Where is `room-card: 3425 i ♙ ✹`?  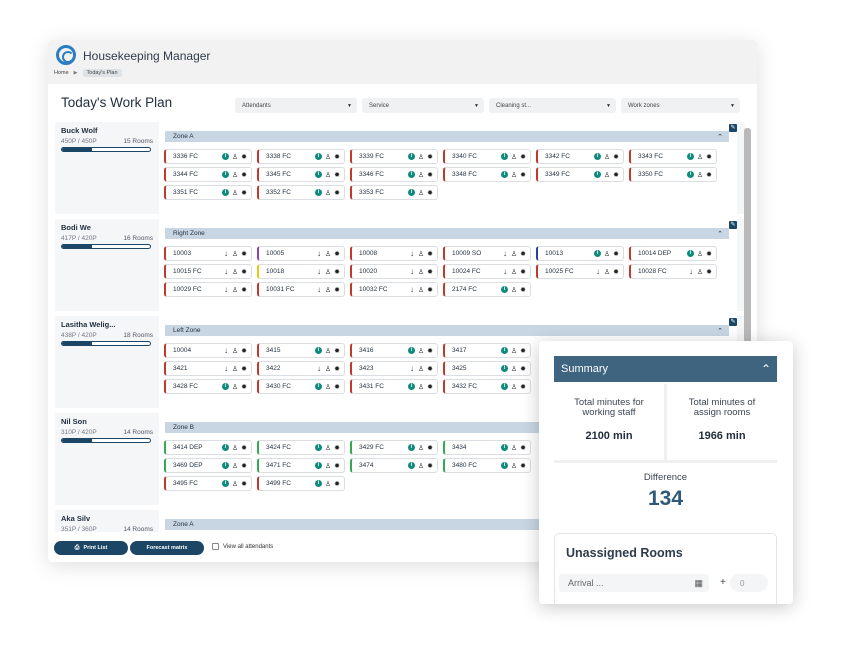
room-card: 3425 i ♙ ✹ is located at coordinates (487, 368).